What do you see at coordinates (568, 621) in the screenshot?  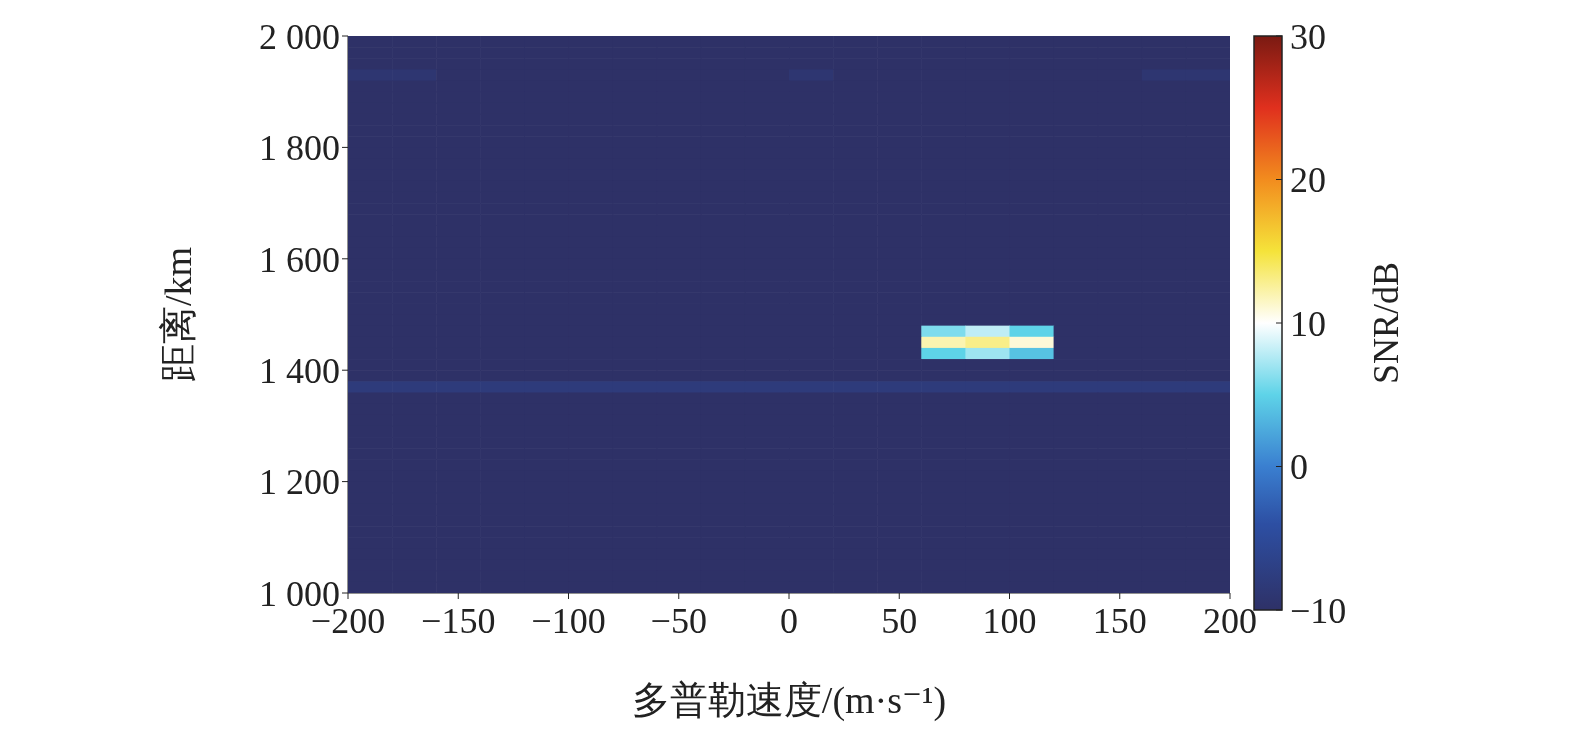 I see `x-tick-label: −100` at bounding box center [568, 621].